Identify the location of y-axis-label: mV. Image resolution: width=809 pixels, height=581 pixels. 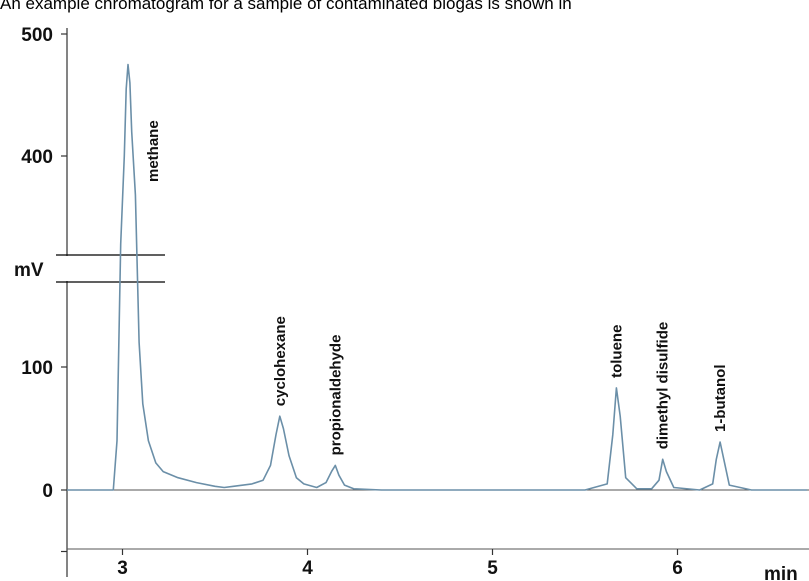
(29, 270).